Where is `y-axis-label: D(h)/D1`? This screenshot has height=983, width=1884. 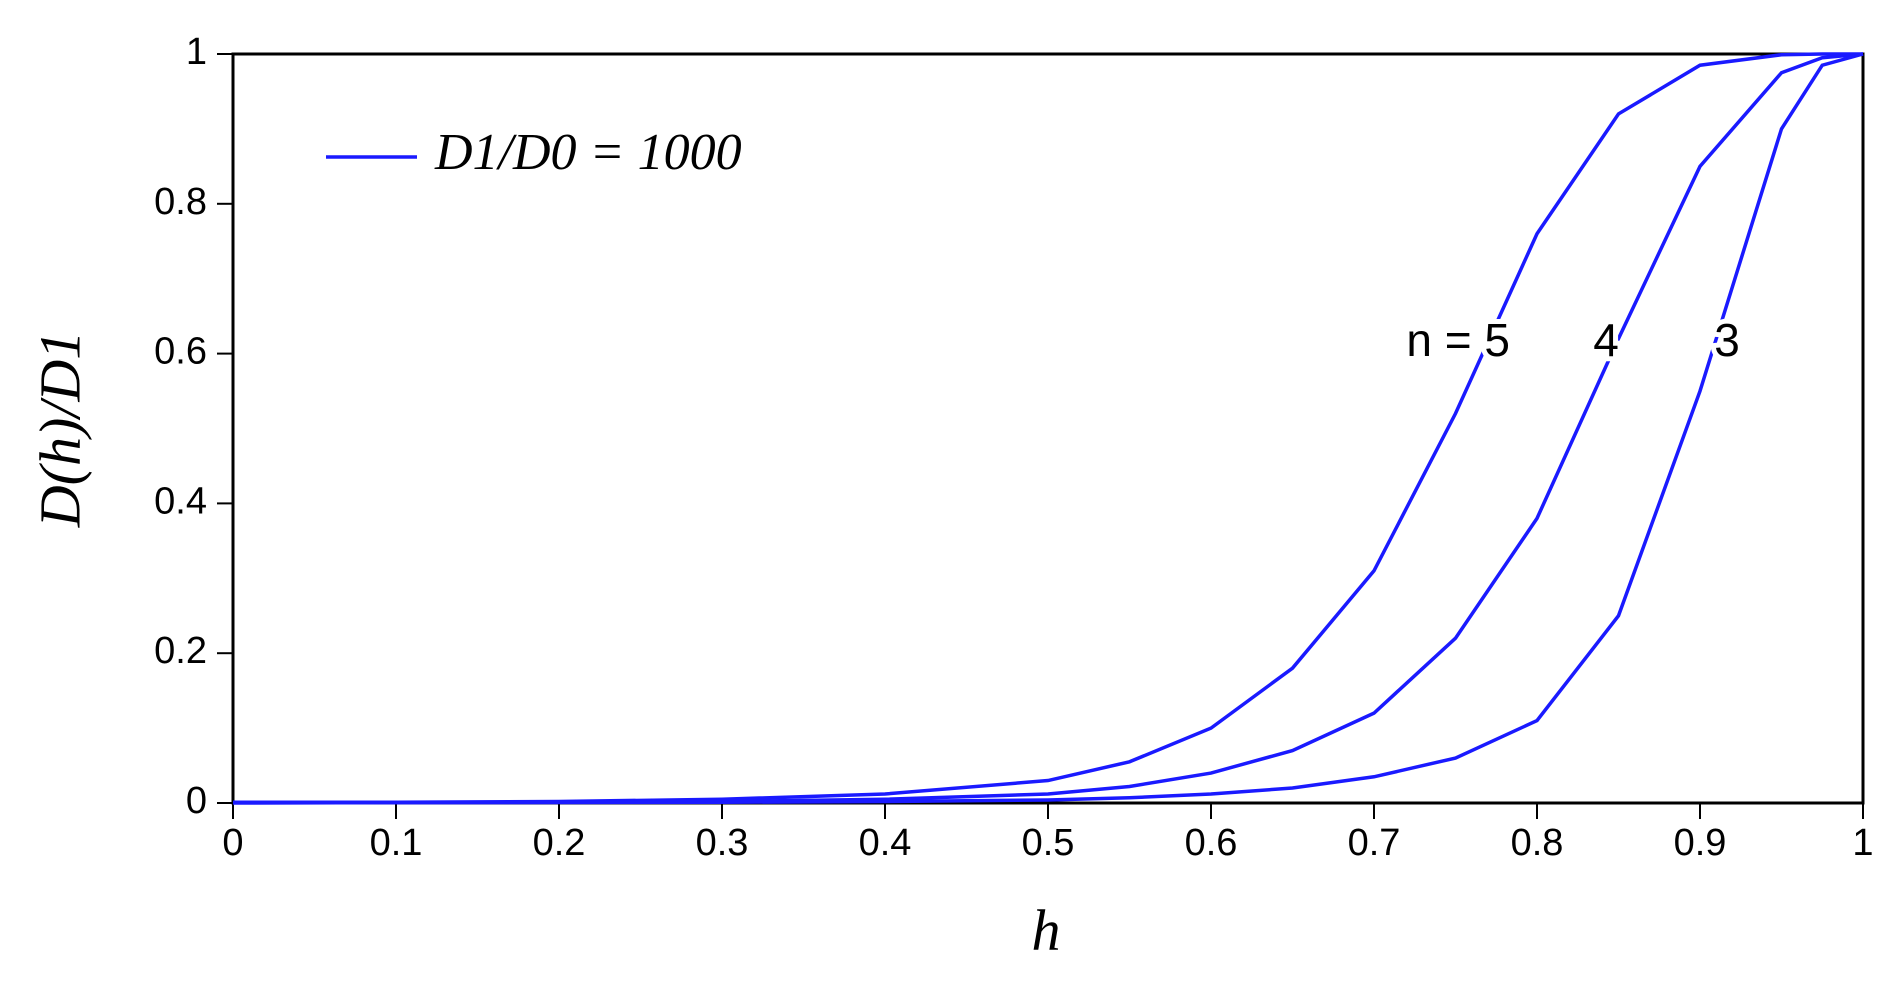
y-axis-label: D(h)/D1 is located at coordinates (59, 430).